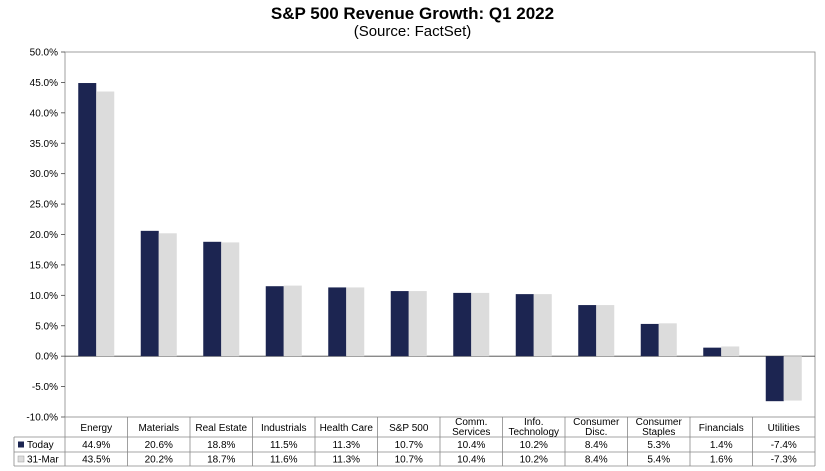 The height and width of the screenshot is (471, 825). I want to click on chart-title: S&P 500 Revenue Growth: Q1 2022, so click(412, 13).